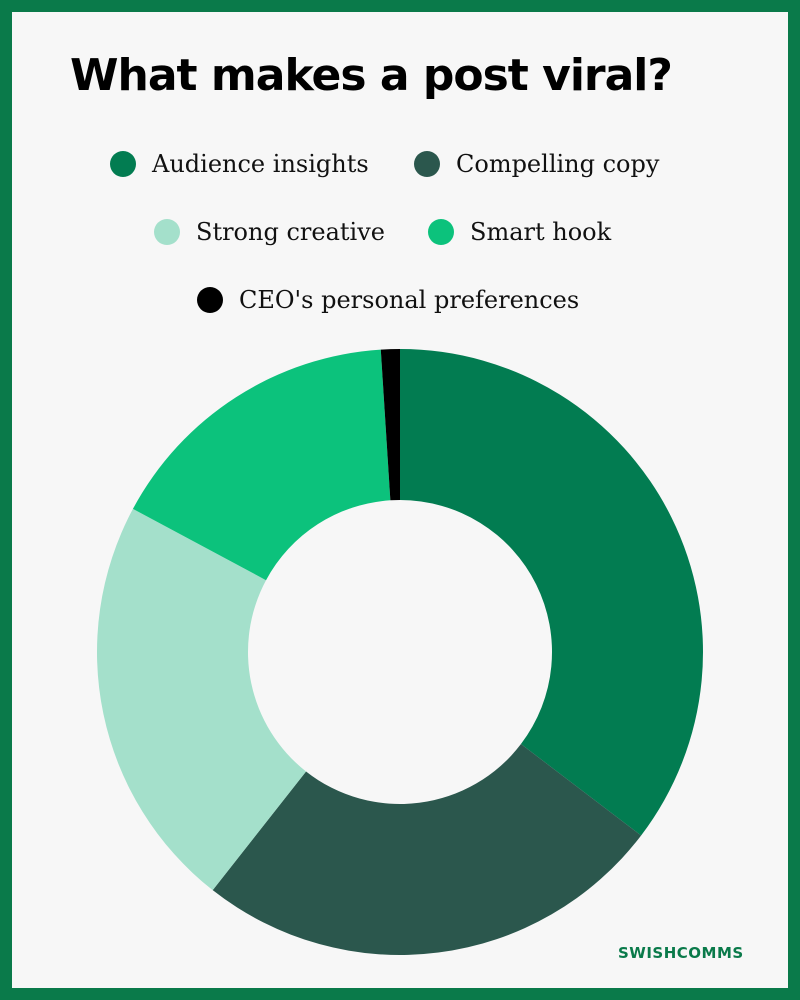 This screenshot has width=800, height=1000. I want to click on legend-label: Strong creative, so click(290, 232).